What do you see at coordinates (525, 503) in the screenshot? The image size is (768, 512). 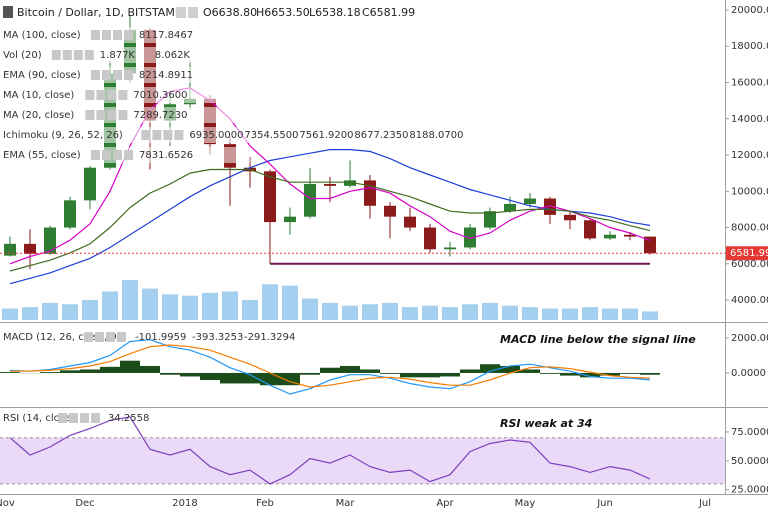 I see `x-tick-label: May` at bounding box center [525, 503].